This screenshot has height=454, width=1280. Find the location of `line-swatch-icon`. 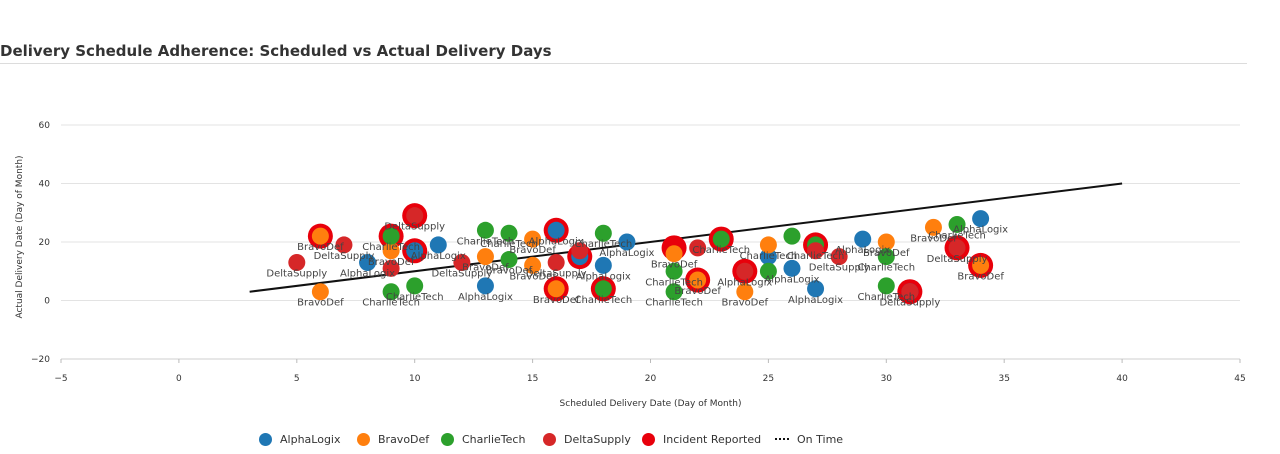

line-swatch-icon is located at coordinates (782, 439).